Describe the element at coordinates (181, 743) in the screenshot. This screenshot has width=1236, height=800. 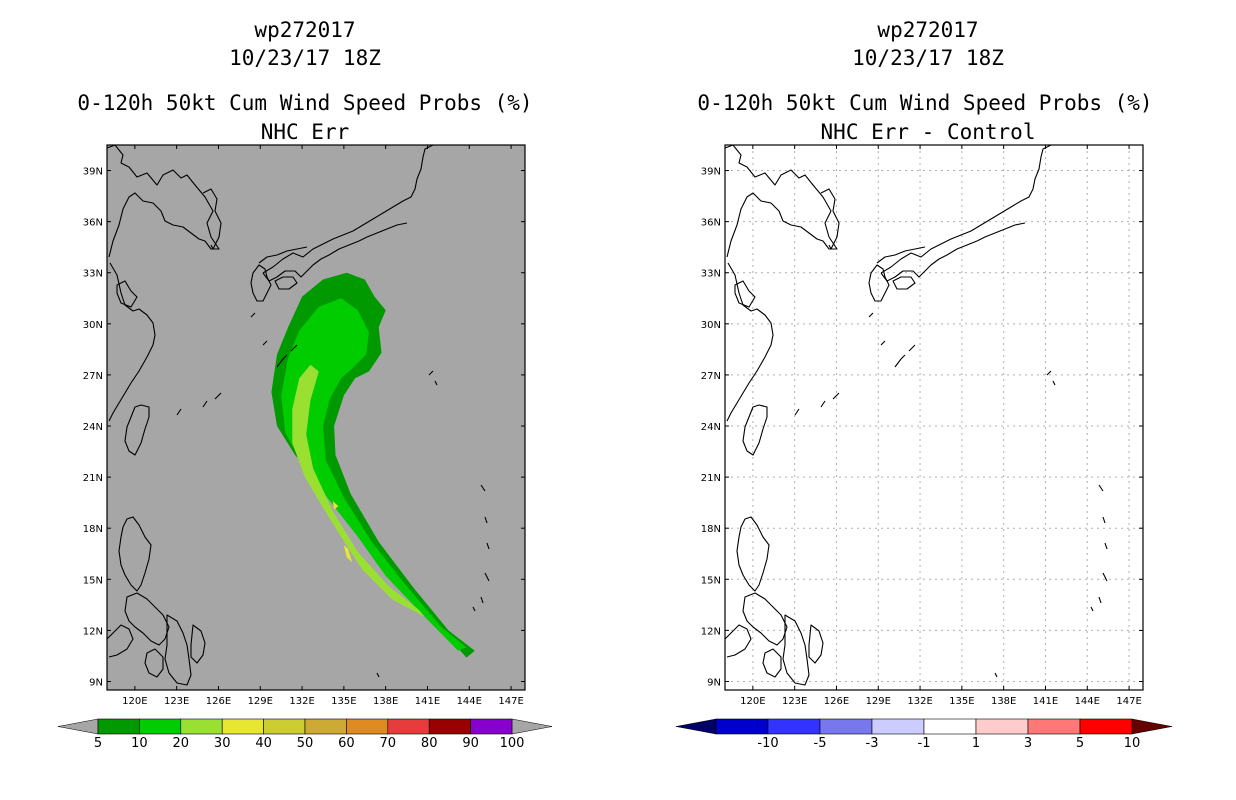
I see `colorbar-label: 20` at that location.